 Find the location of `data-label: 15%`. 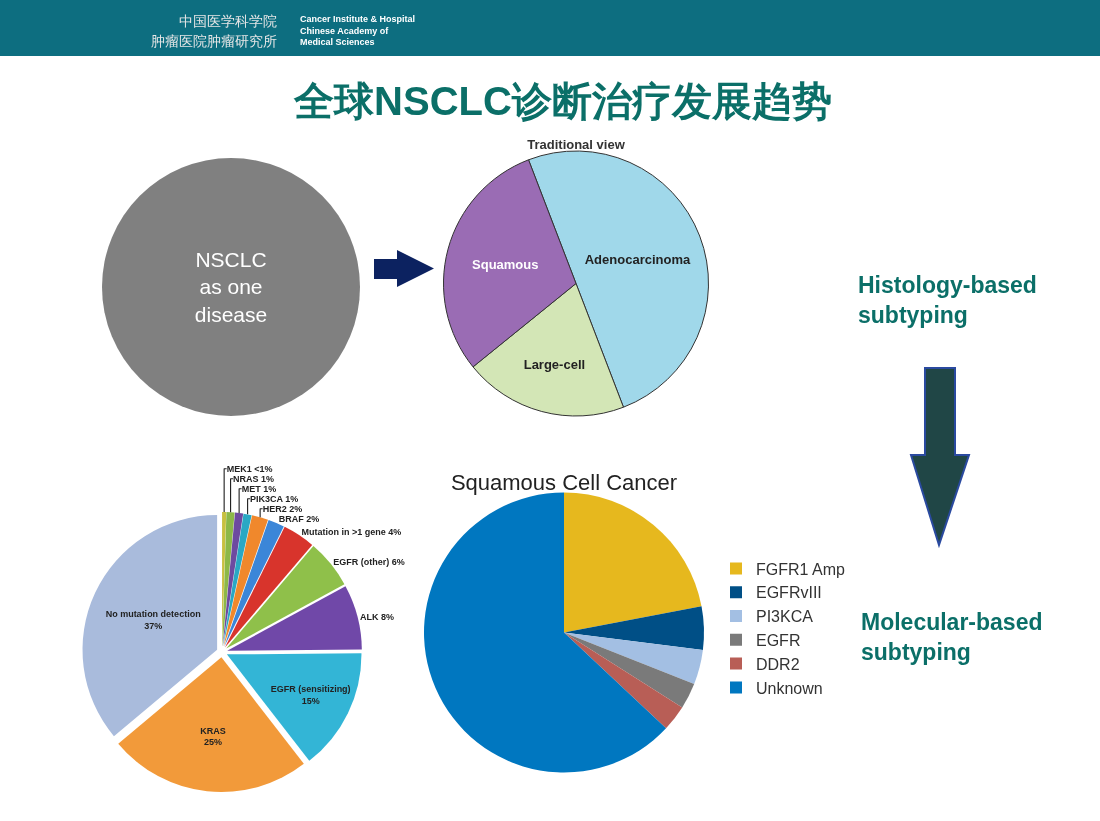

data-label: 15% is located at coordinates (310, 700).